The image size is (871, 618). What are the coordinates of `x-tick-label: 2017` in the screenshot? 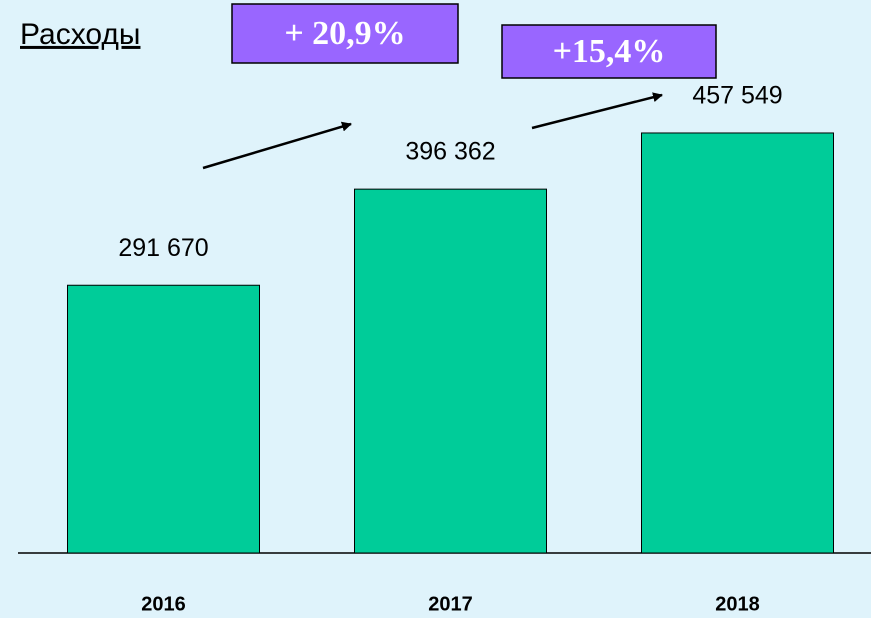 It's located at (450, 604).